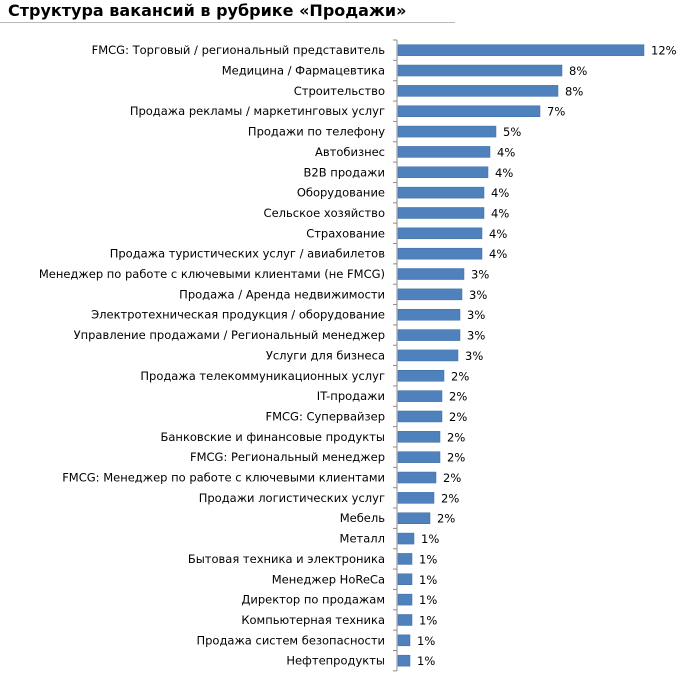 The width and height of the screenshot is (695, 680). What do you see at coordinates (257, 111) in the screenshot?
I see `category-label: Продажа рекламы / маркетинговых услуг` at bounding box center [257, 111].